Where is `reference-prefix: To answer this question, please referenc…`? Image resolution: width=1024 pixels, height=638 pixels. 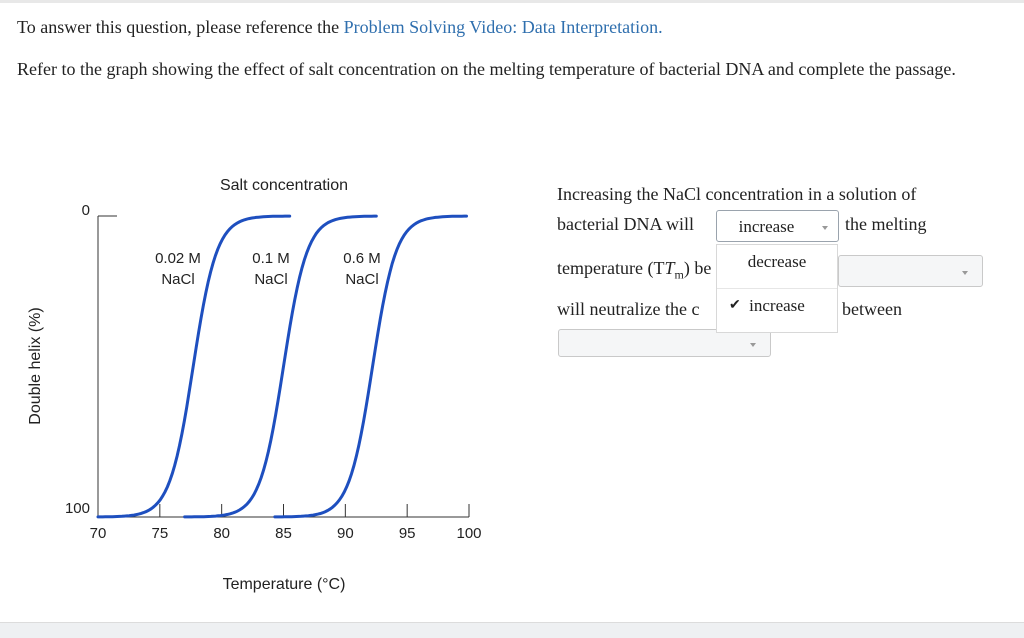 reference-prefix: To answer this question, please referenc… is located at coordinates (180, 27).